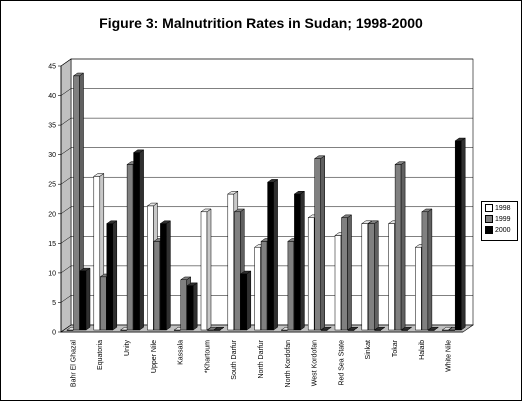 Image resolution: width=522 pixels, height=401 pixels. What do you see at coordinates (127, 348) in the screenshot?
I see `category-label: Unity` at bounding box center [127, 348].